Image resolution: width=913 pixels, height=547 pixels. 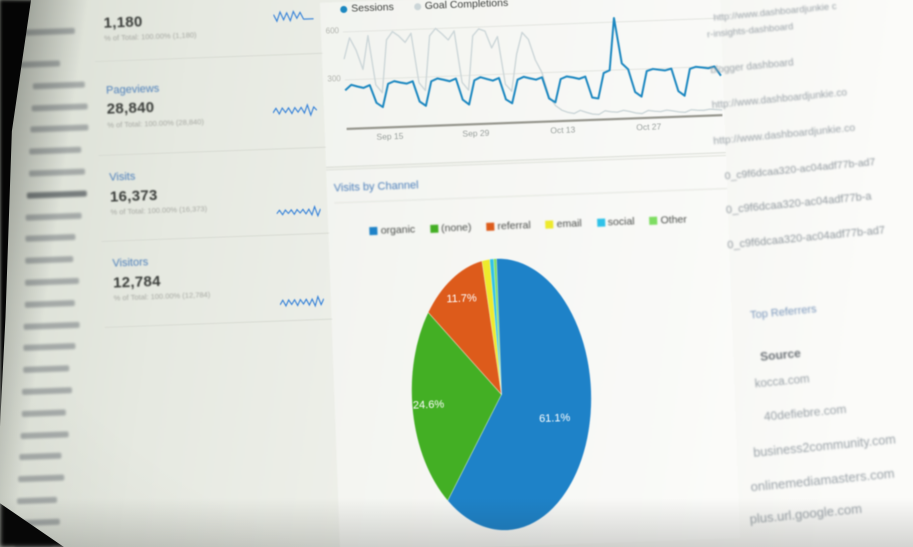 I want to click on y-axis-tick: 600, so click(x=332, y=31).